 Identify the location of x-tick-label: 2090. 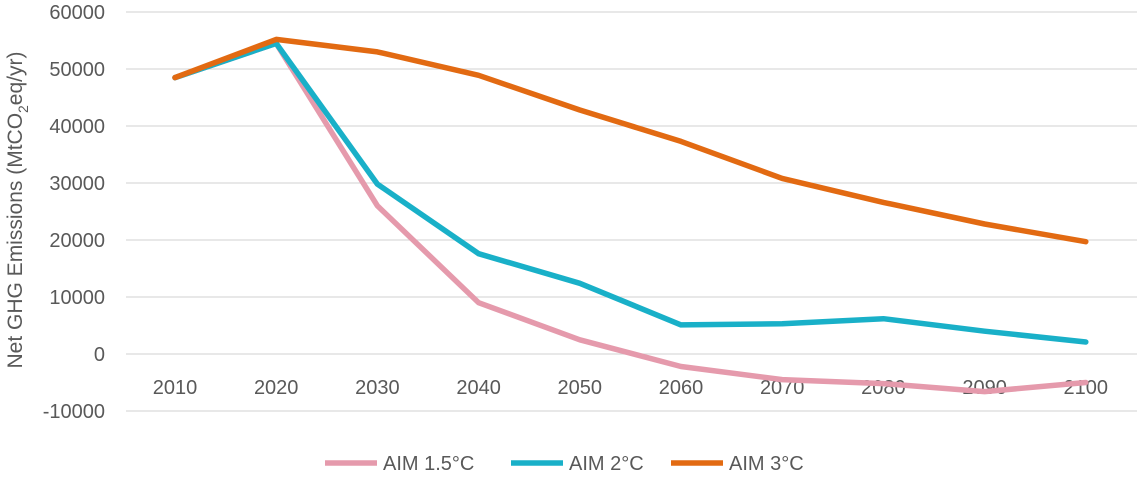
(984, 388).